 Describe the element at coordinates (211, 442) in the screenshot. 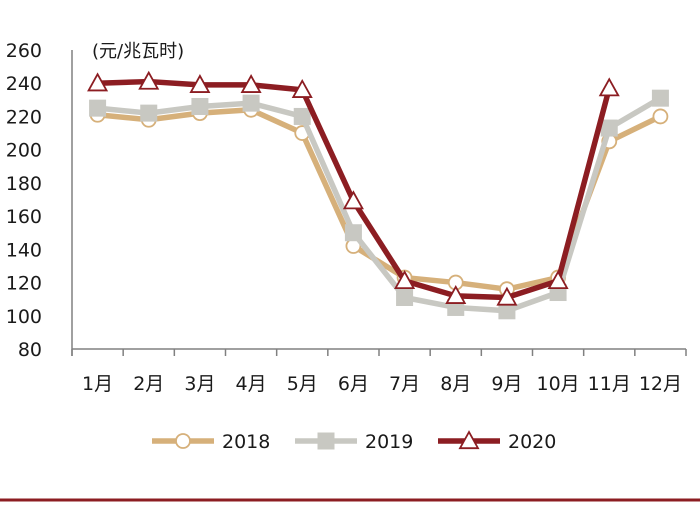

I see `legend-item: 2018` at that location.